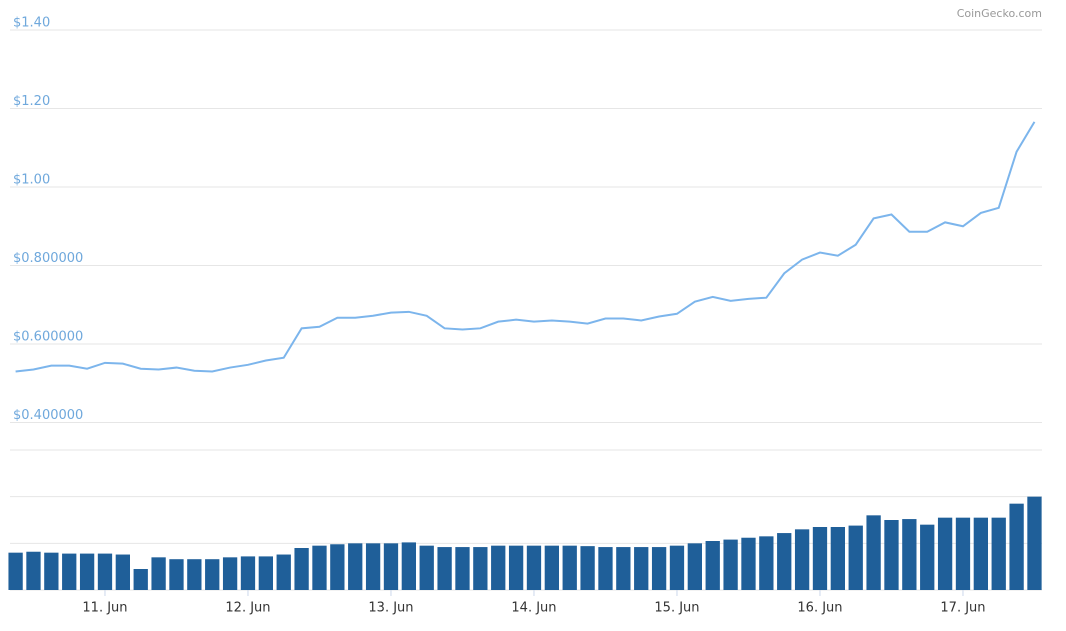 The image size is (1066, 631). What do you see at coordinates (999, 13) in the screenshot?
I see `credit: CoinGecko.com` at bounding box center [999, 13].